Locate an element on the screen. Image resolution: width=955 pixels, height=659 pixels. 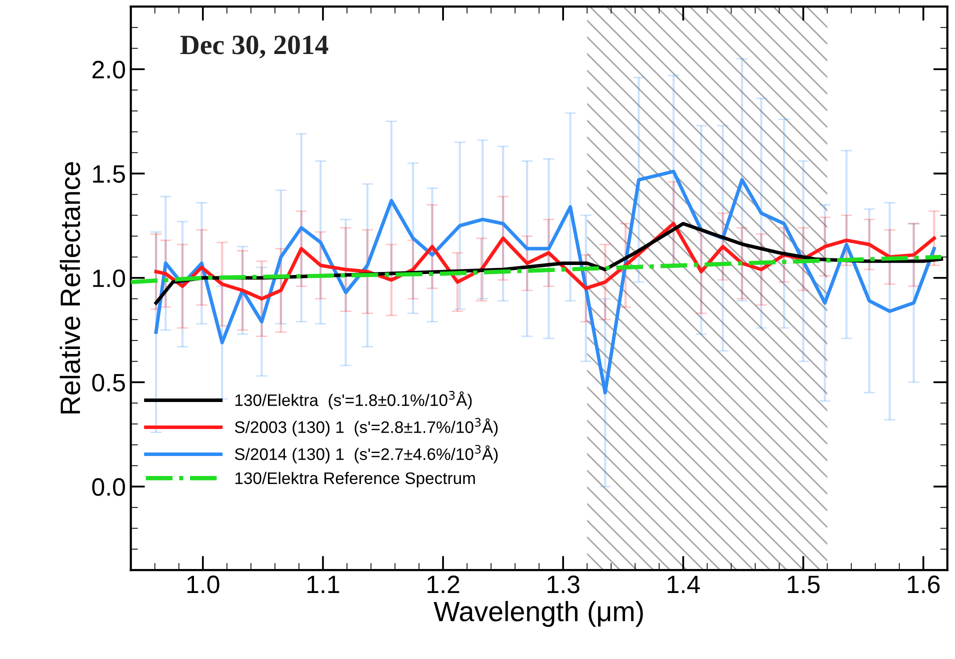
x-axis-title: Wavelength (μm) is located at coordinates (538, 613).